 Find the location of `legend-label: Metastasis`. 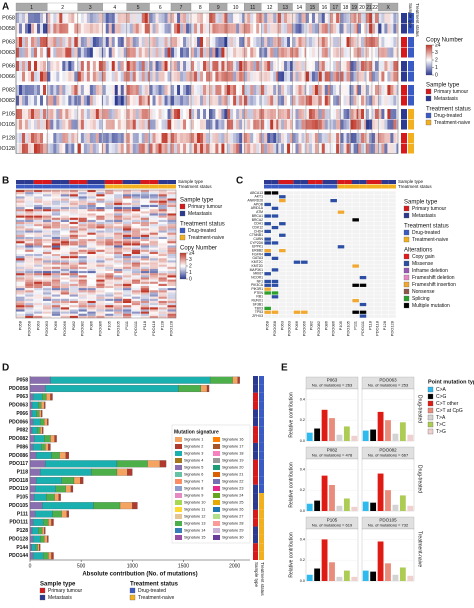

legend-label: Metastasis is located at coordinates (60, 598).